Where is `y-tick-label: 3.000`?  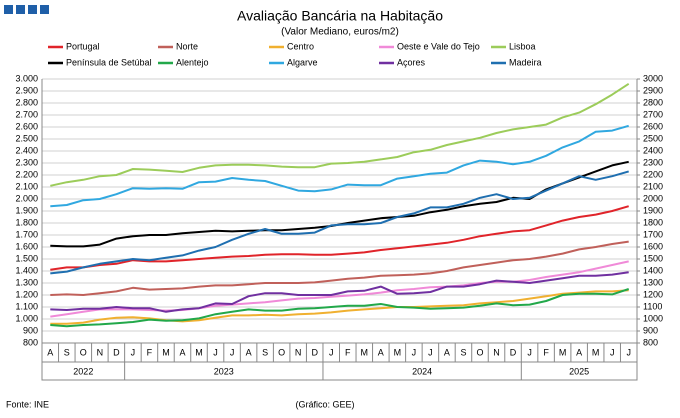 y-tick-label: 3.000 is located at coordinates (26, 78).